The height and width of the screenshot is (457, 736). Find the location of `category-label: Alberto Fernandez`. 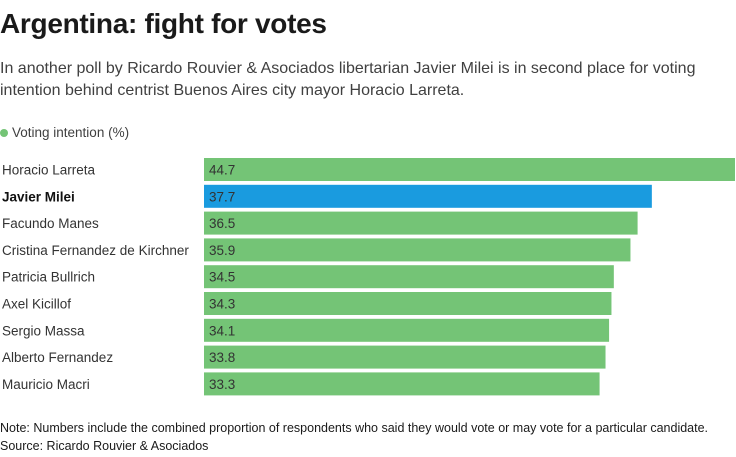

category-label: Alberto Fernandez is located at coordinates (57, 357).